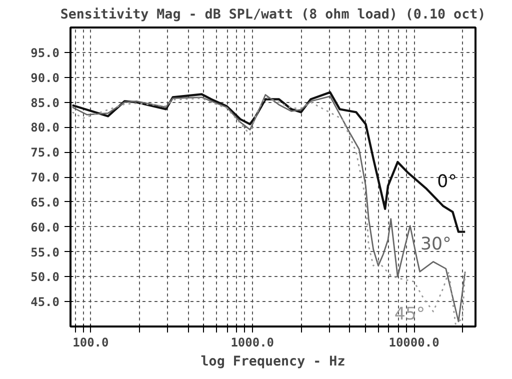  I want to click on y-tick-label: 55.0, so click(45, 252).